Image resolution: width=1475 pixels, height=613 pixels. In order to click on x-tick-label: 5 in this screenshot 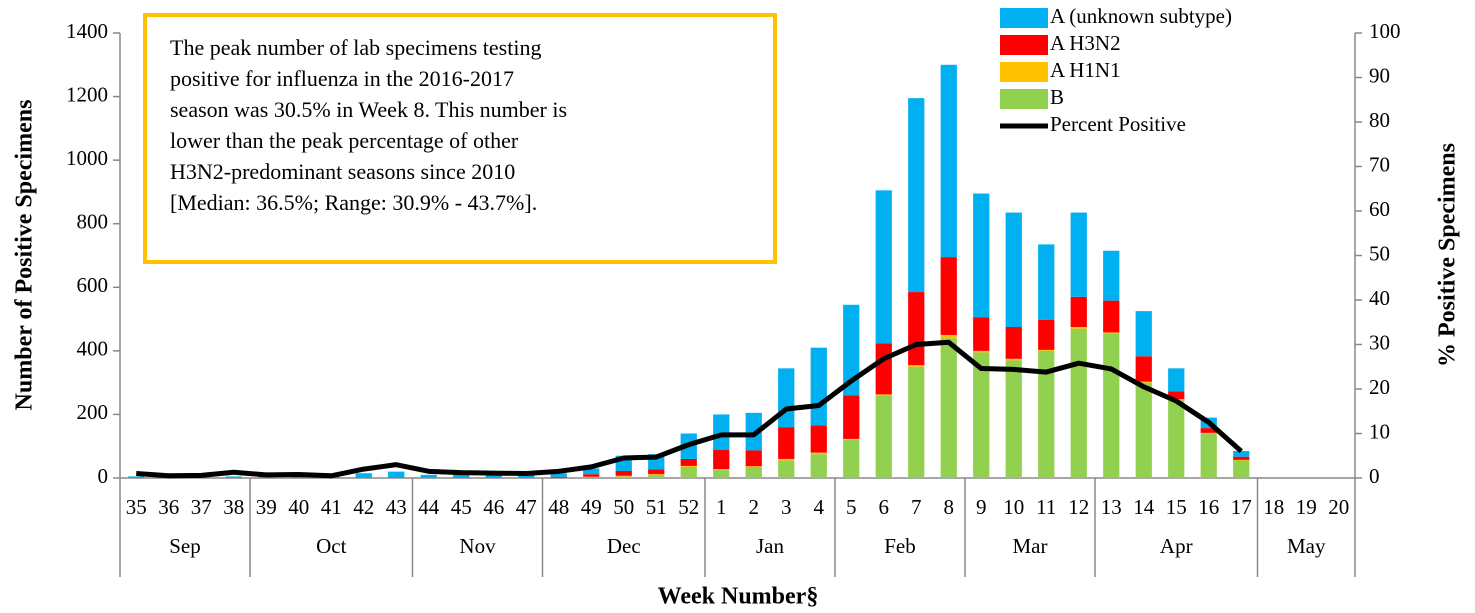, I will do `click(851, 507)`.